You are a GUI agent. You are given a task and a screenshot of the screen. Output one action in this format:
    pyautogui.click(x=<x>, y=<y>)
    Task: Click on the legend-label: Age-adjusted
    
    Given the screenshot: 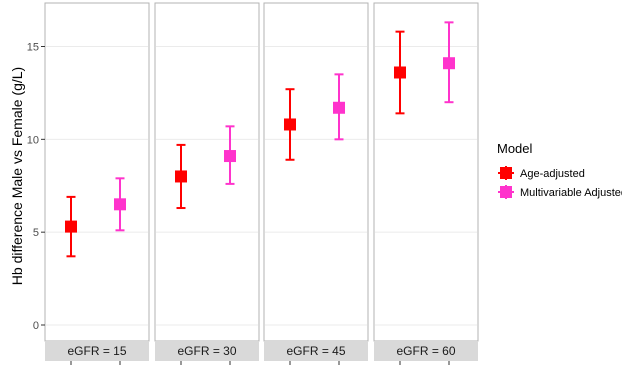 What is the action you would take?
    pyautogui.click(x=552, y=174)
    